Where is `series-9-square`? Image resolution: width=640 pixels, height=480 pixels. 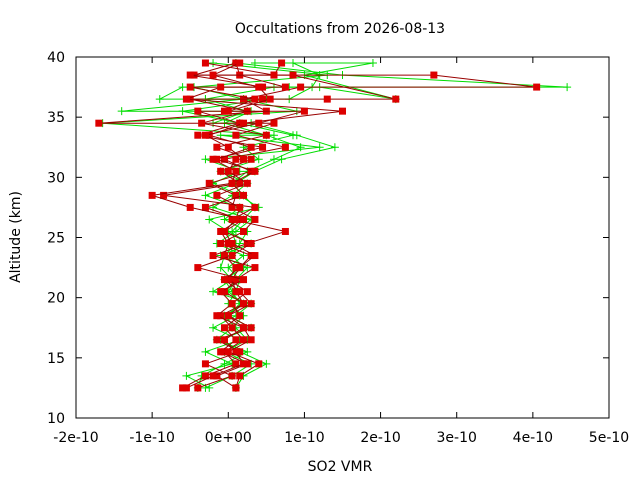 series-9-square is located at coordinates (254, 225).